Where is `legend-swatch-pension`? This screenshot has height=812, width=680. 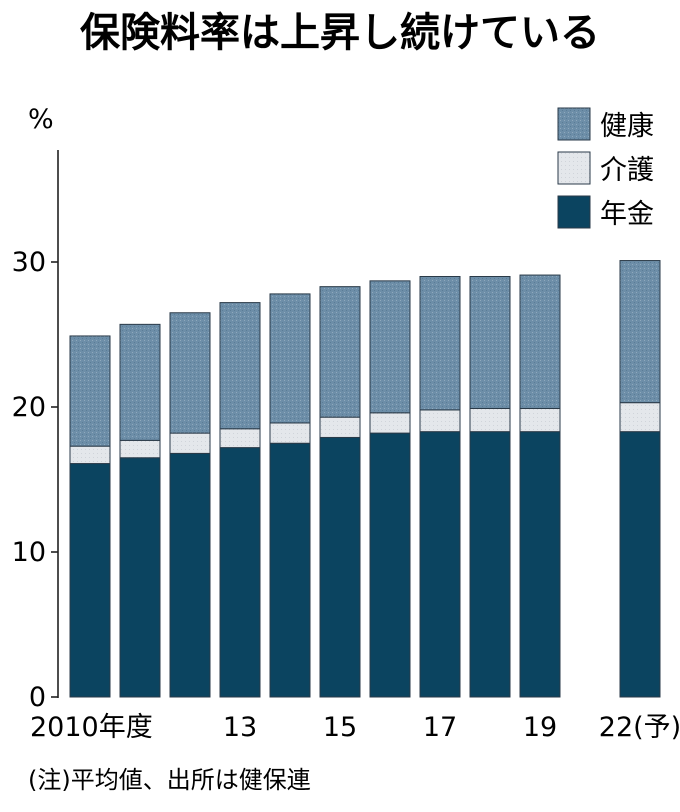
legend-swatch-pension is located at coordinates (574, 212).